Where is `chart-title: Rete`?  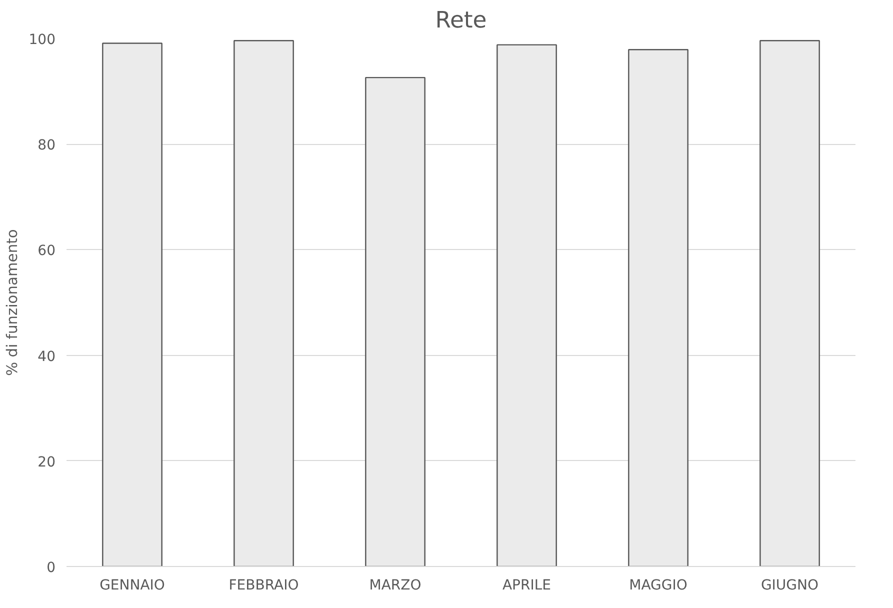 chart-title: Rete is located at coordinates (461, 21).